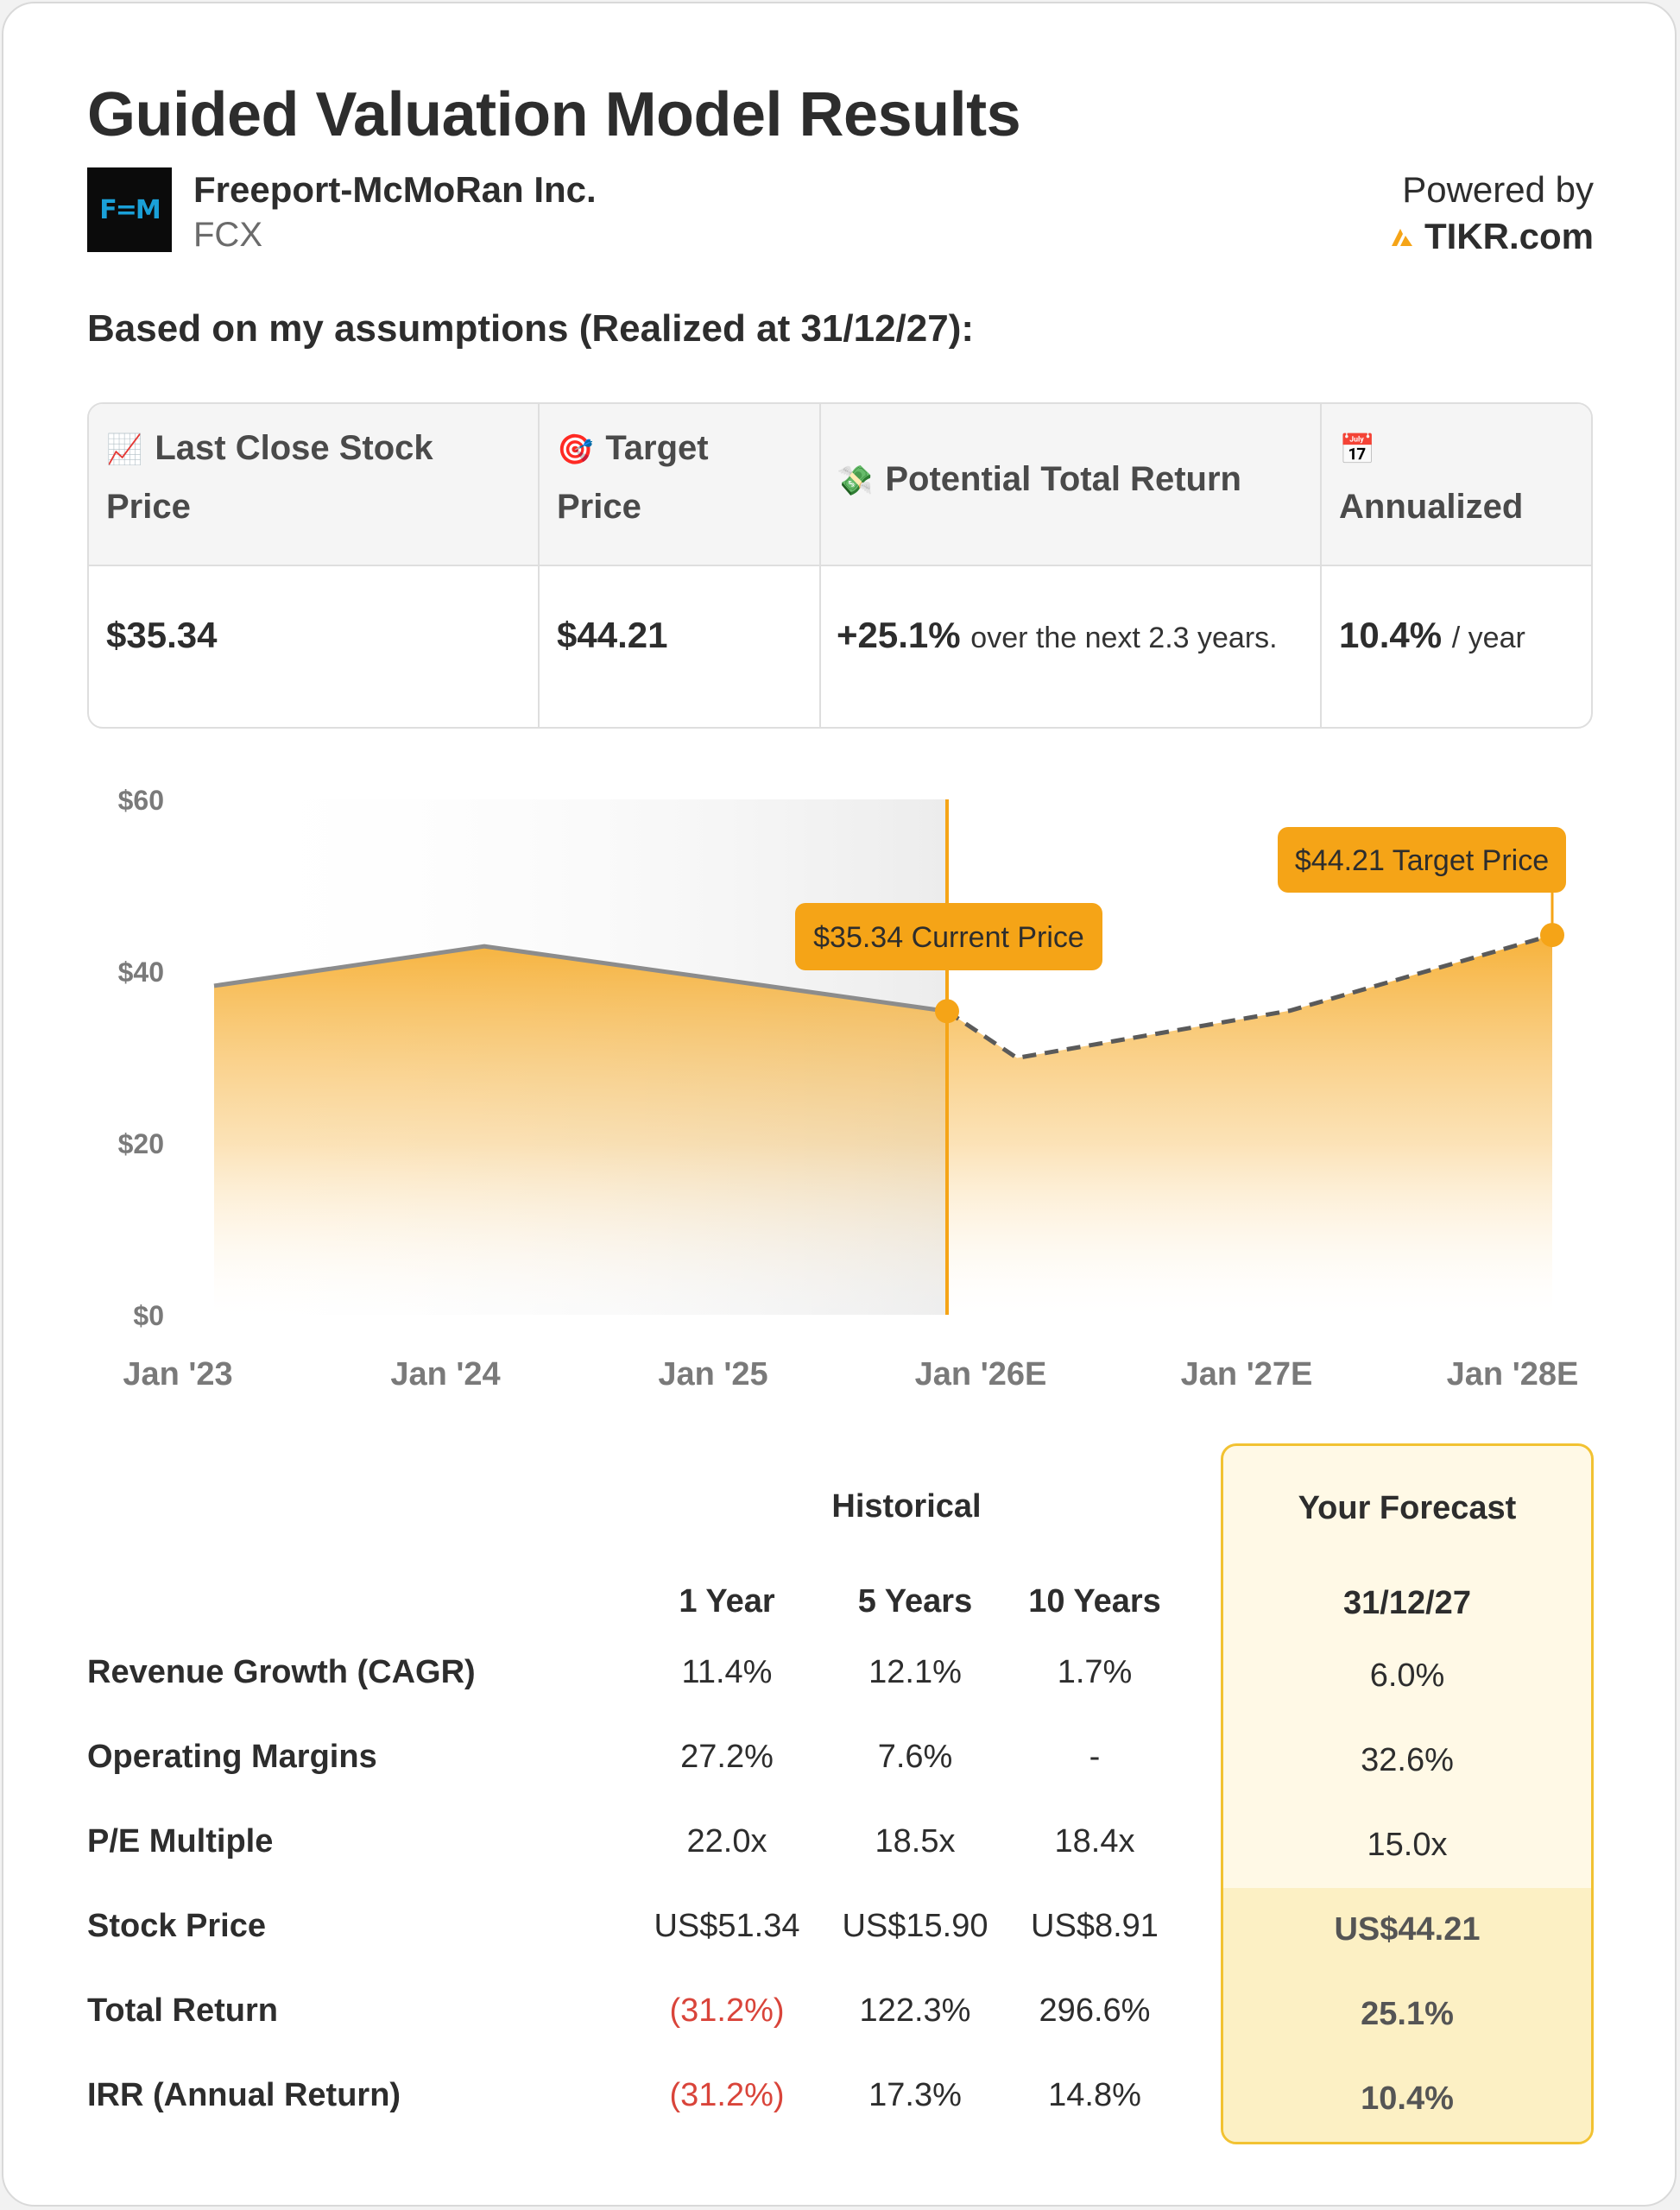 This screenshot has height=2210, width=1680. I want to click on metric-value: 12.1%, so click(915, 1672).